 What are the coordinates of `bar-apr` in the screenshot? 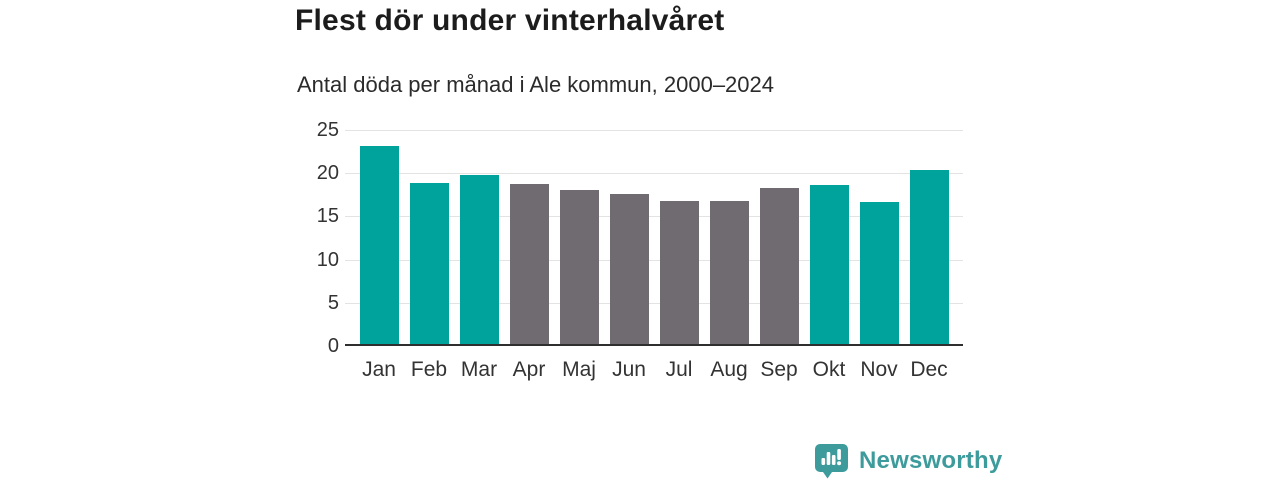 It's located at (529, 264).